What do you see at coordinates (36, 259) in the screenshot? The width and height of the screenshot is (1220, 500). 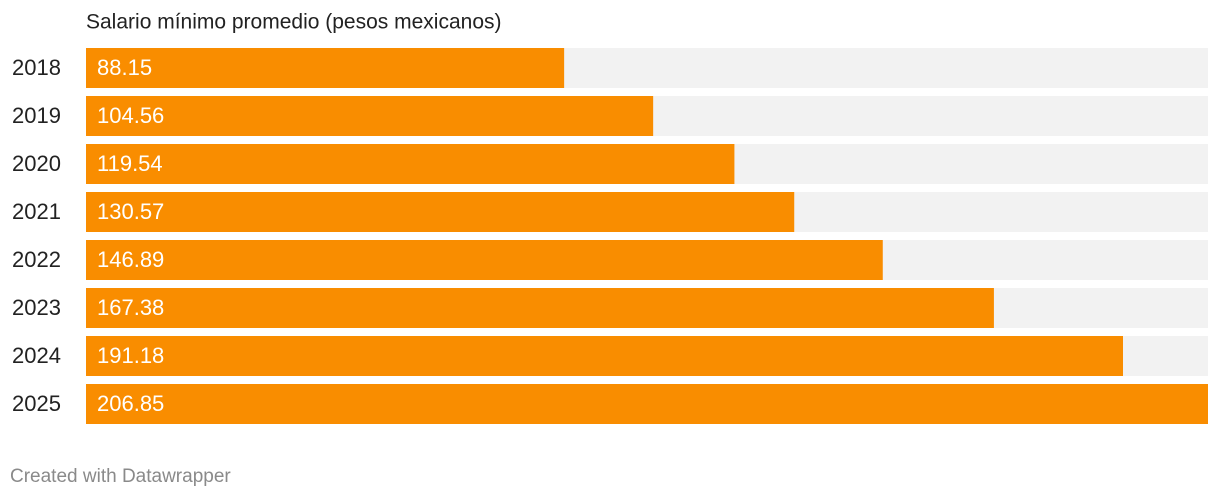 I see `y-tick-label: 2022` at bounding box center [36, 259].